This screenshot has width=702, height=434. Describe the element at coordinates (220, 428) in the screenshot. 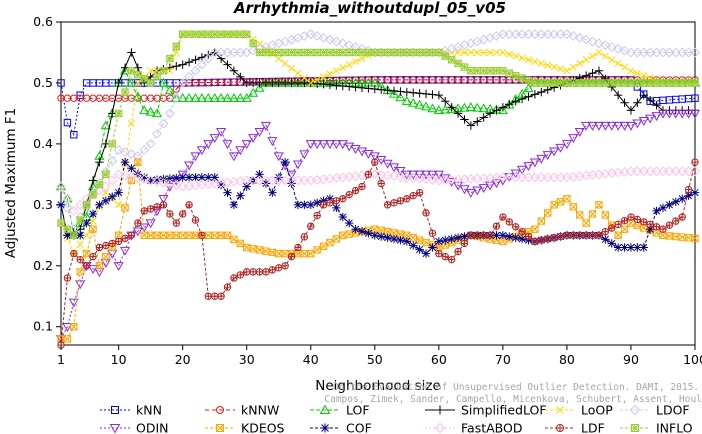

I see `legend-marker` at that location.